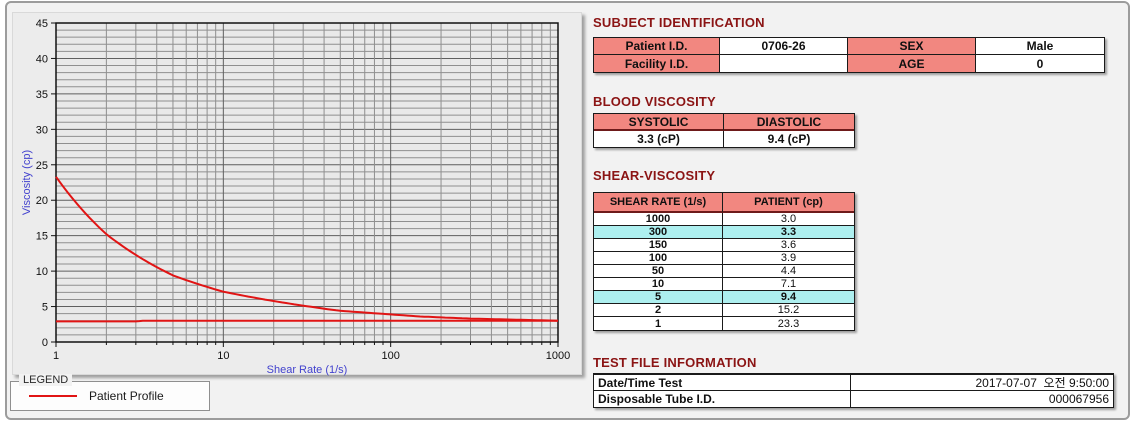  What do you see at coordinates (390, 356) in the screenshot?
I see `x-tick-label: 100` at bounding box center [390, 356].